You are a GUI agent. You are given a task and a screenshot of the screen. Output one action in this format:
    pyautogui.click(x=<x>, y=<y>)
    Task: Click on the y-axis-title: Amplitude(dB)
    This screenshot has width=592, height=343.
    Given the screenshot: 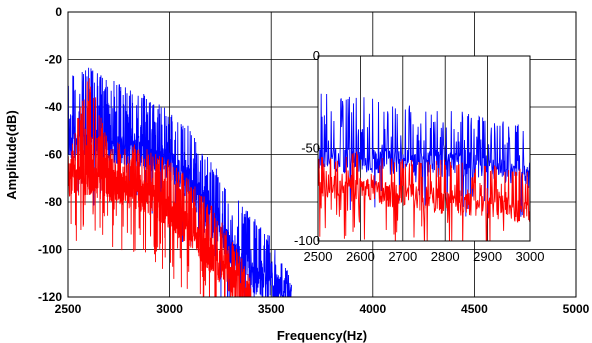 What is the action you would take?
    pyautogui.click(x=11, y=155)
    